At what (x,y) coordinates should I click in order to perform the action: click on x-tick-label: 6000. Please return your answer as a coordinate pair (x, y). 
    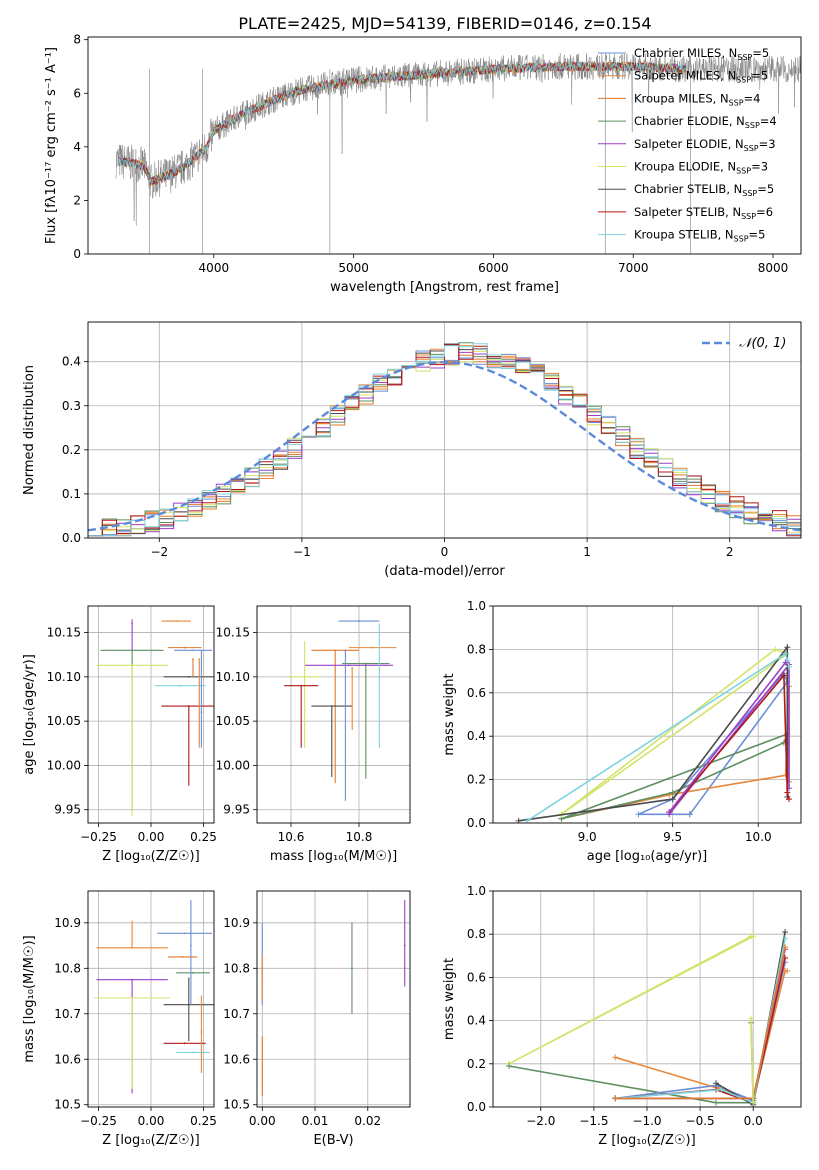
    Looking at the image, I should click on (493, 268).